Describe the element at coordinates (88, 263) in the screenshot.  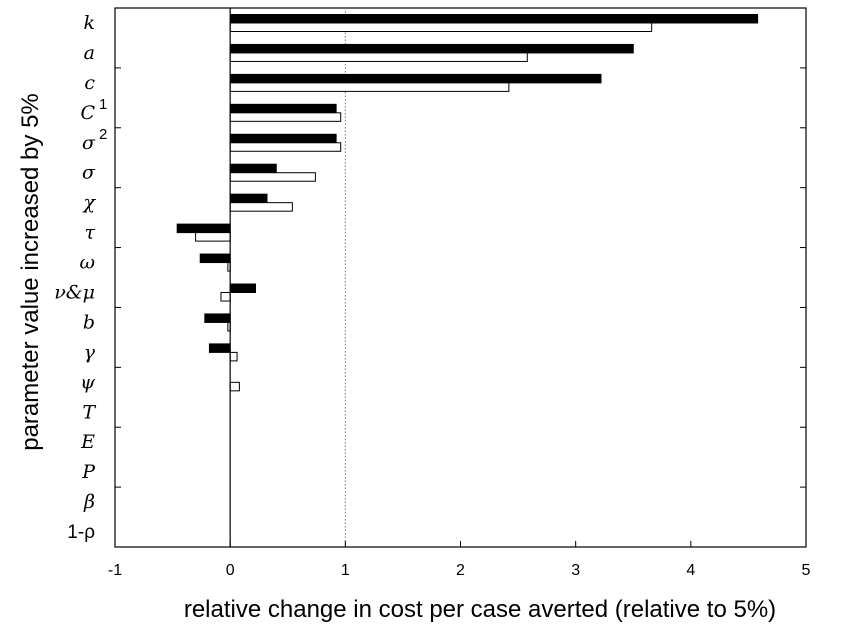
I see `y-tick-label: ω` at that location.